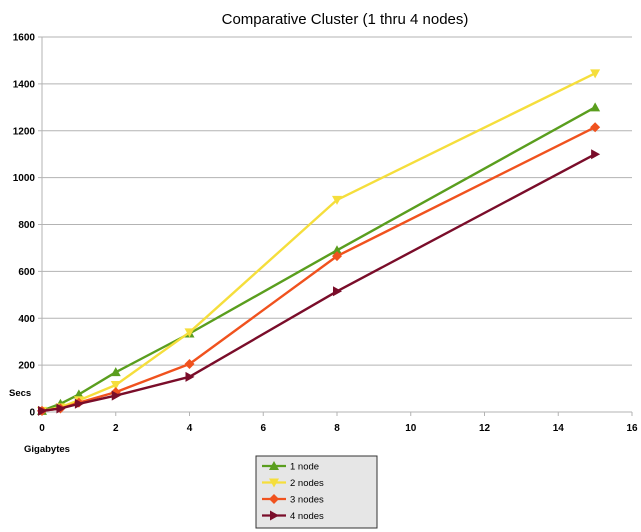 The width and height of the screenshot is (641, 532). I want to click on legend-item: 1 node, so click(290, 467).